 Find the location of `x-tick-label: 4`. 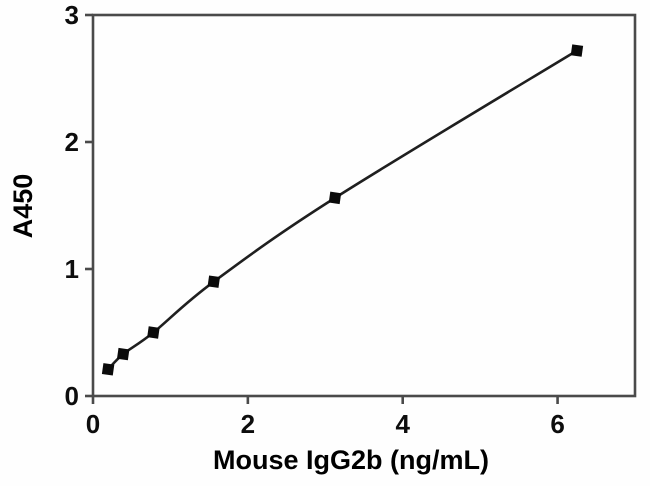

x-tick-label: 4 is located at coordinates (402, 424).